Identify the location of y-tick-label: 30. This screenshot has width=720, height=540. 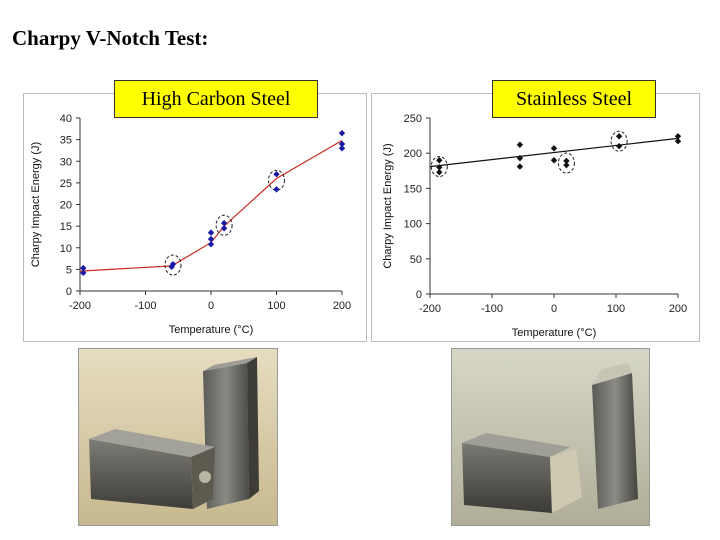
(66, 162).